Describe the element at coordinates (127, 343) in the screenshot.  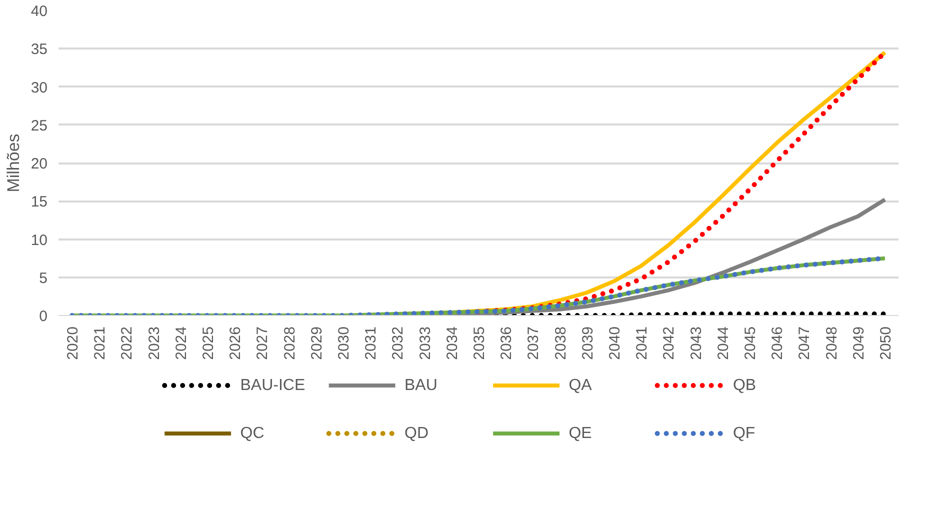
I see `x-tick-label: 2022` at that location.